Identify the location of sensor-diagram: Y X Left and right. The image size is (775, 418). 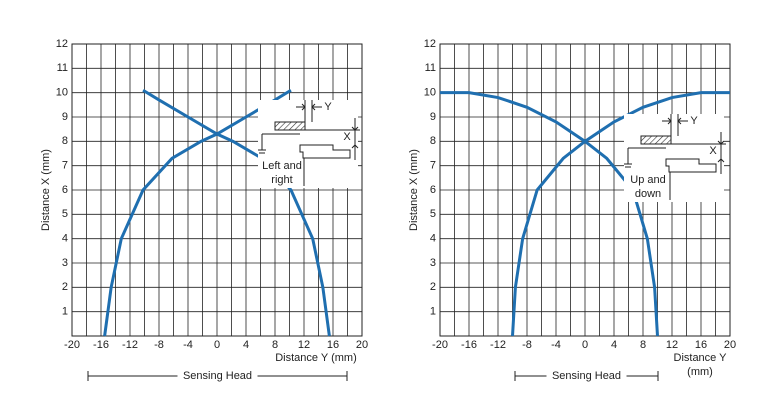
(309, 144).